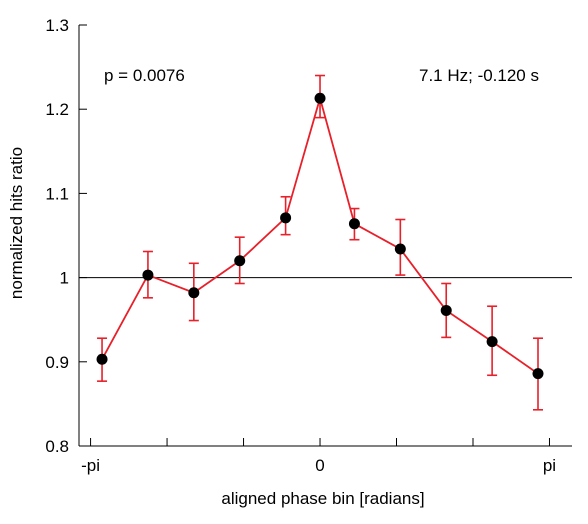 This screenshot has width=588, height=524. What do you see at coordinates (144, 75) in the screenshot?
I see `p-value-annotation: p = 0.0076` at bounding box center [144, 75].